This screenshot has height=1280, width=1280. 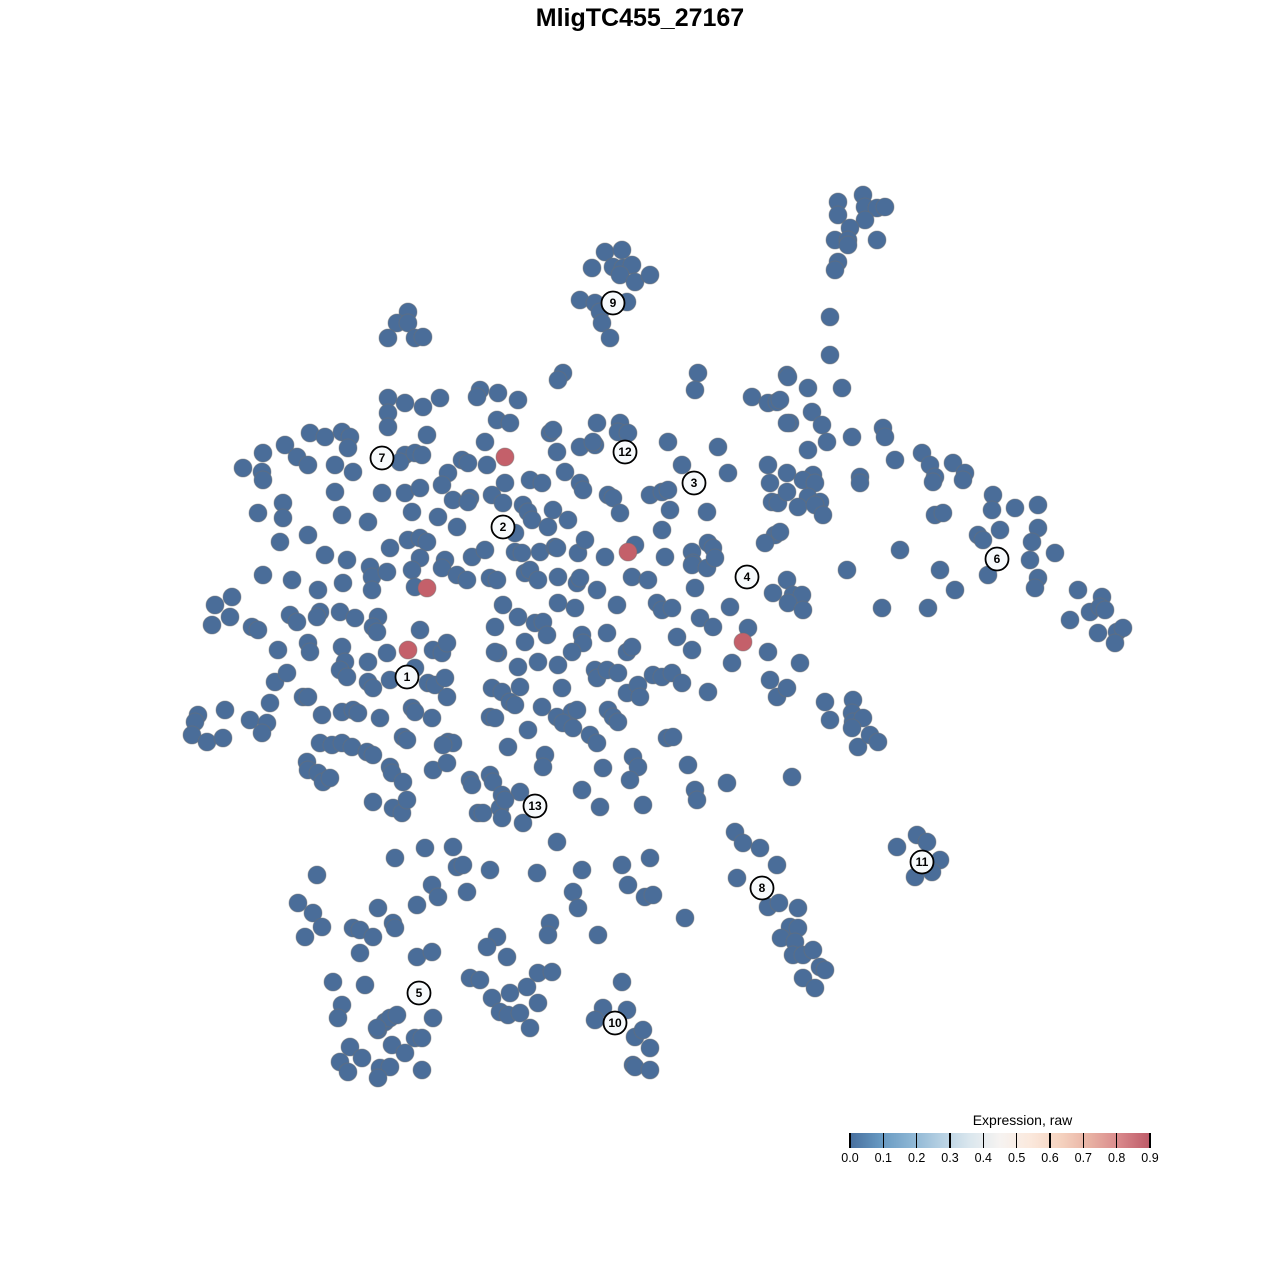 I want to click on cluster-badge-label: 10, so click(x=615, y=1023).